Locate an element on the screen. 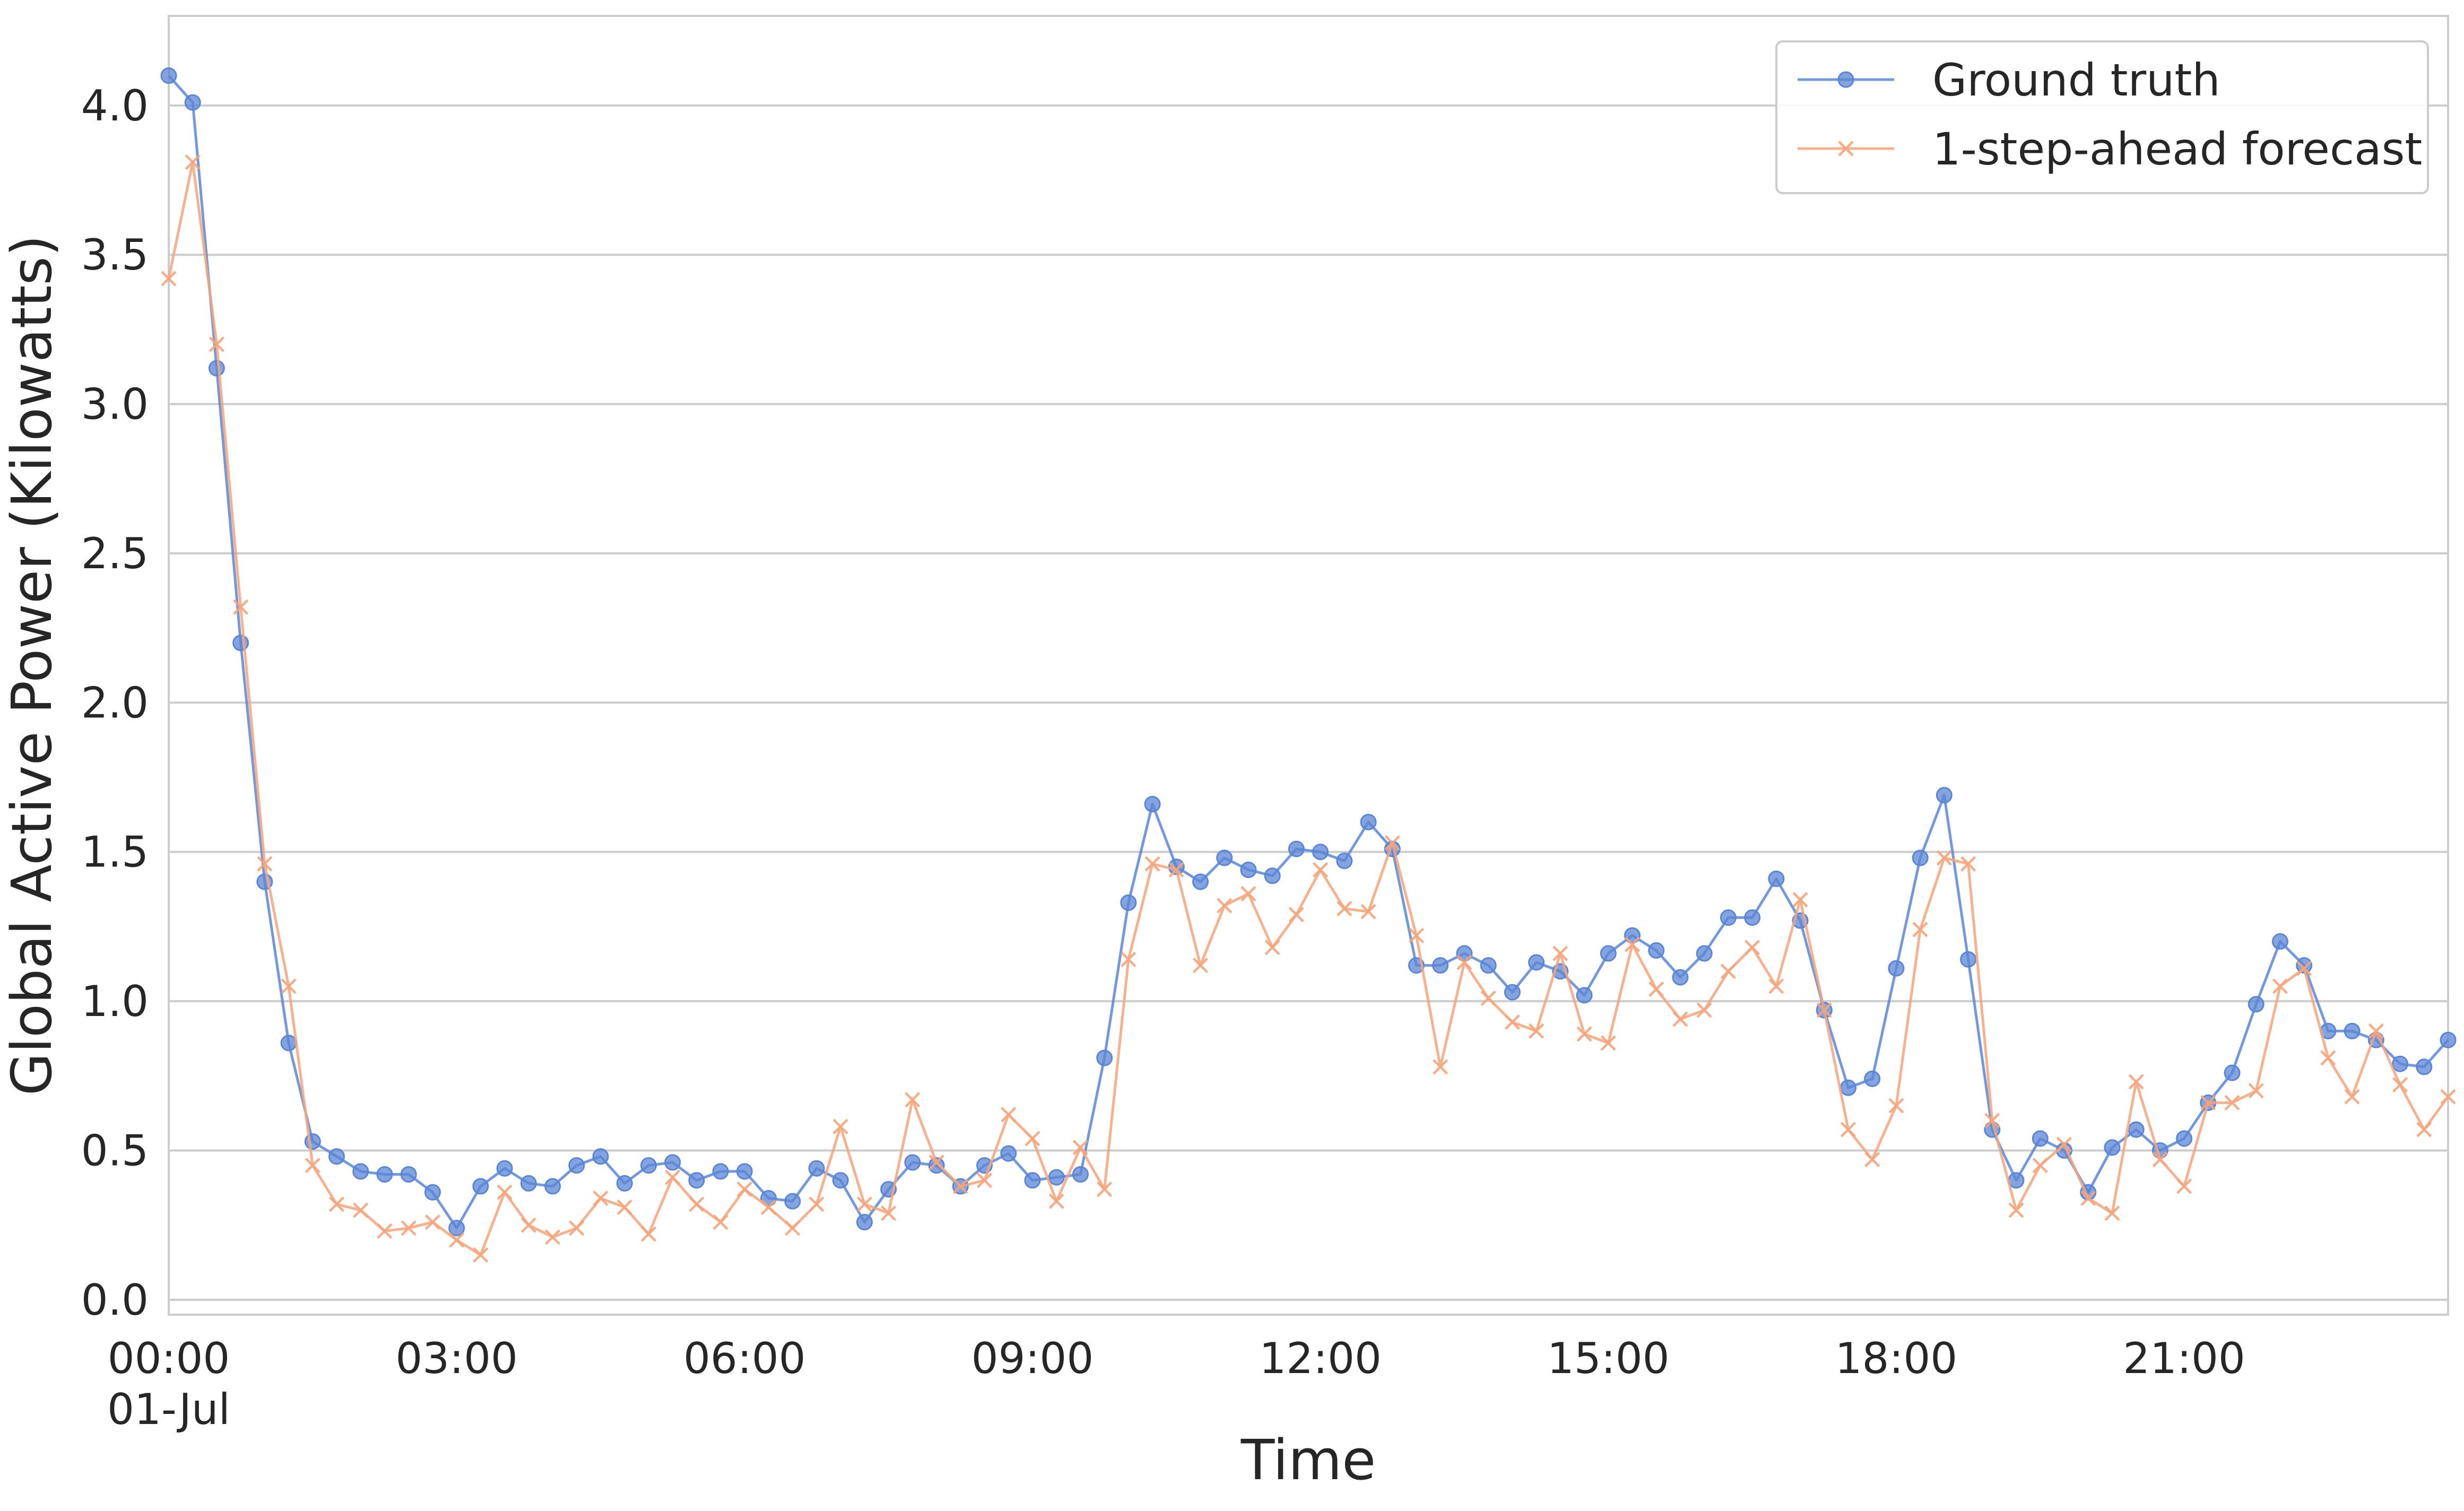 This screenshot has height=1511, width=2464. legend-box is located at coordinates (2102, 117).